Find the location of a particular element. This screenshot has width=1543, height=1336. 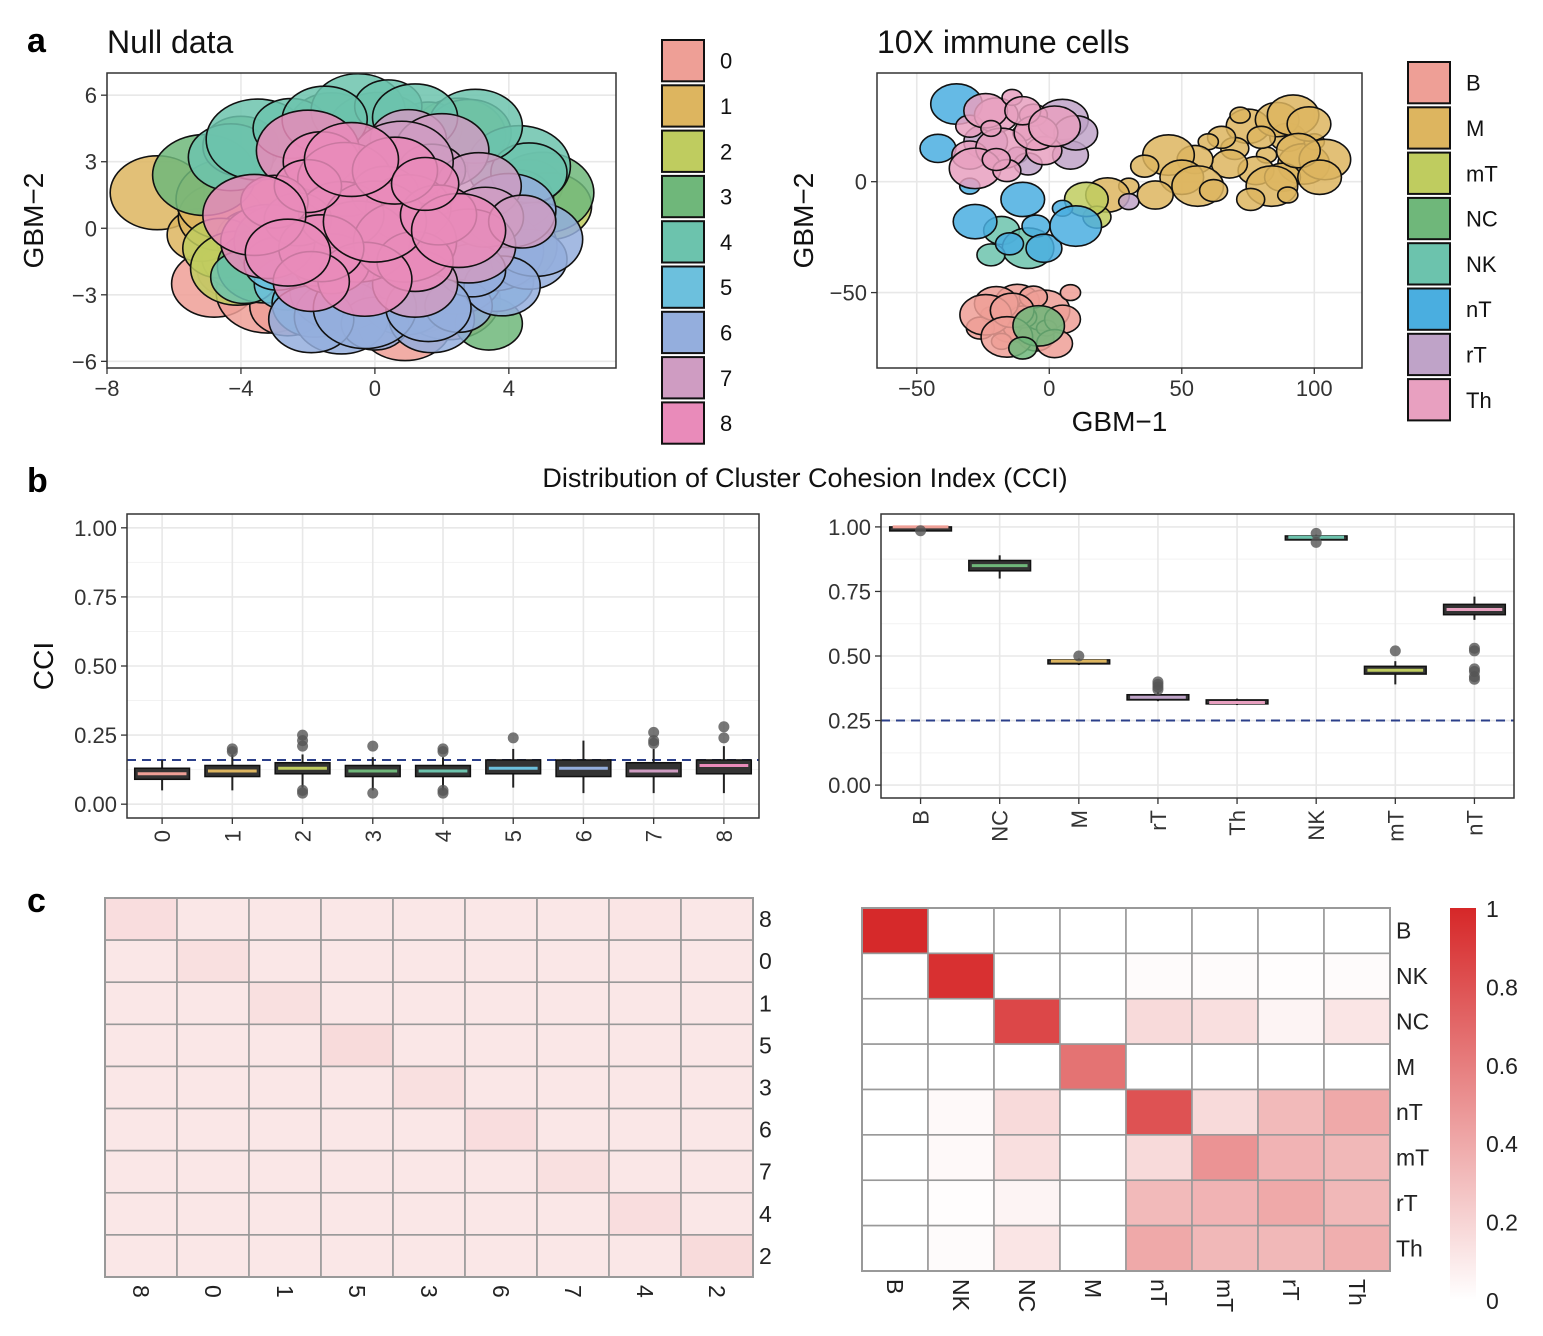

plot-frame is located at coordinates (1119, 220).